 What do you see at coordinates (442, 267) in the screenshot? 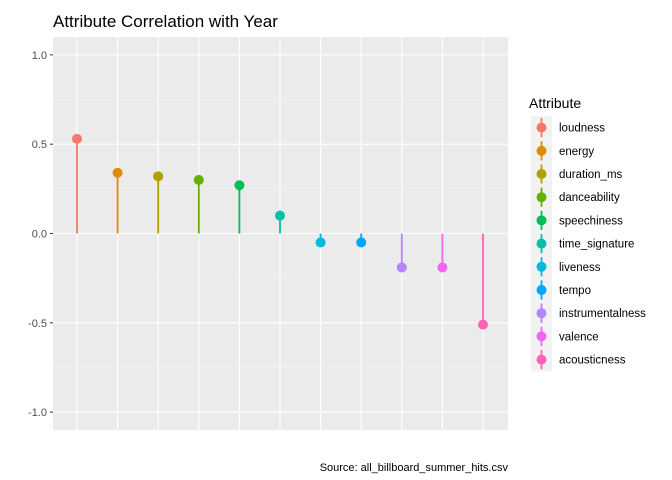
I see `point-valence` at bounding box center [442, 267].